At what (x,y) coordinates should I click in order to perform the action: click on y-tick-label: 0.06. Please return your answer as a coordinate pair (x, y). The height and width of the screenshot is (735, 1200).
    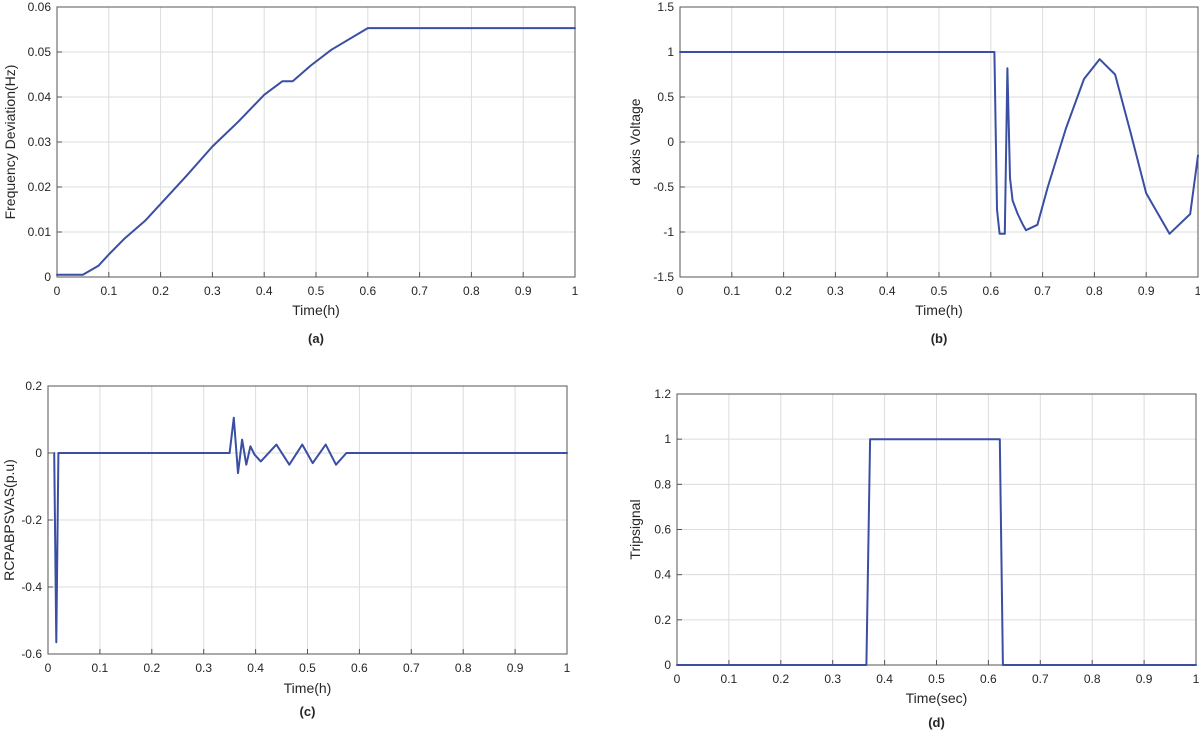
    Looking at the image, I should click on (40, 7).